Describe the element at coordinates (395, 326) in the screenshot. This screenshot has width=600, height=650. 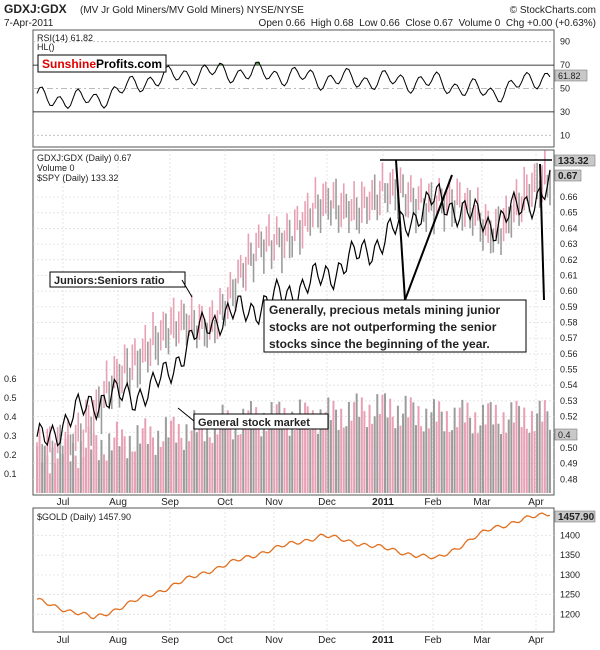
I see `note-box` at that location.